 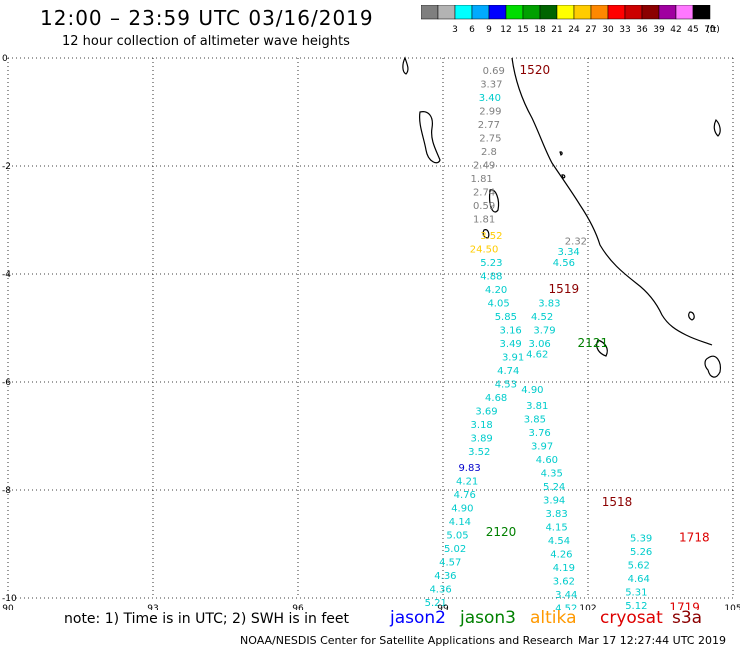 What do you see at coordinates (513, 357) in the screenshot?
I see `wave-height-value: 3.91` at bounding box center [513, 357].